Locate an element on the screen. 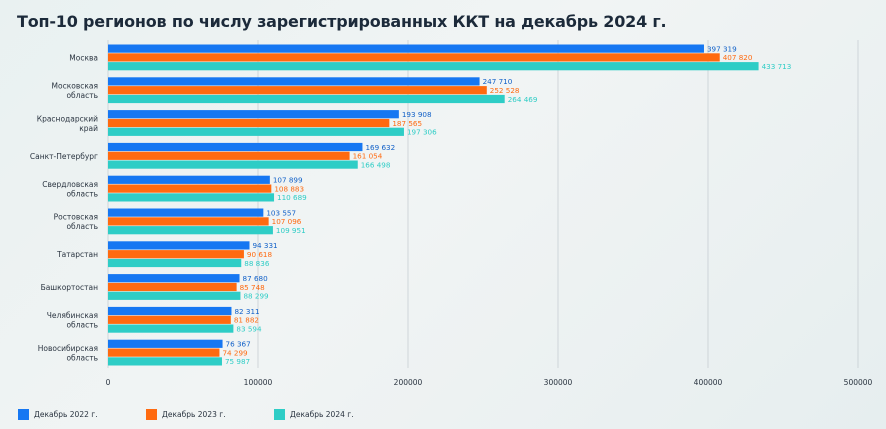  category-label: Санкт-Петербург is located at coordinates (64, 156).